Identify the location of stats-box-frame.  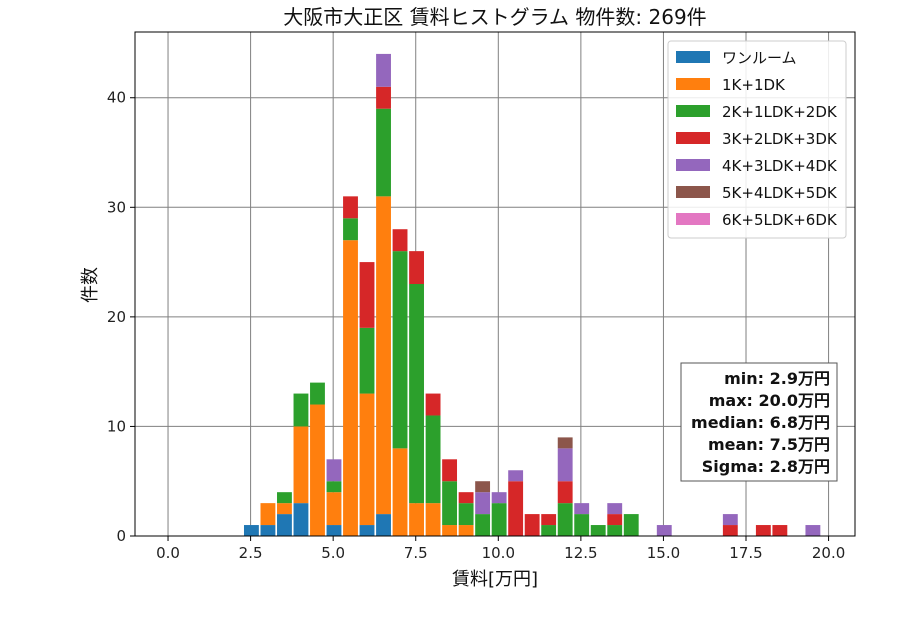
(759, 422).